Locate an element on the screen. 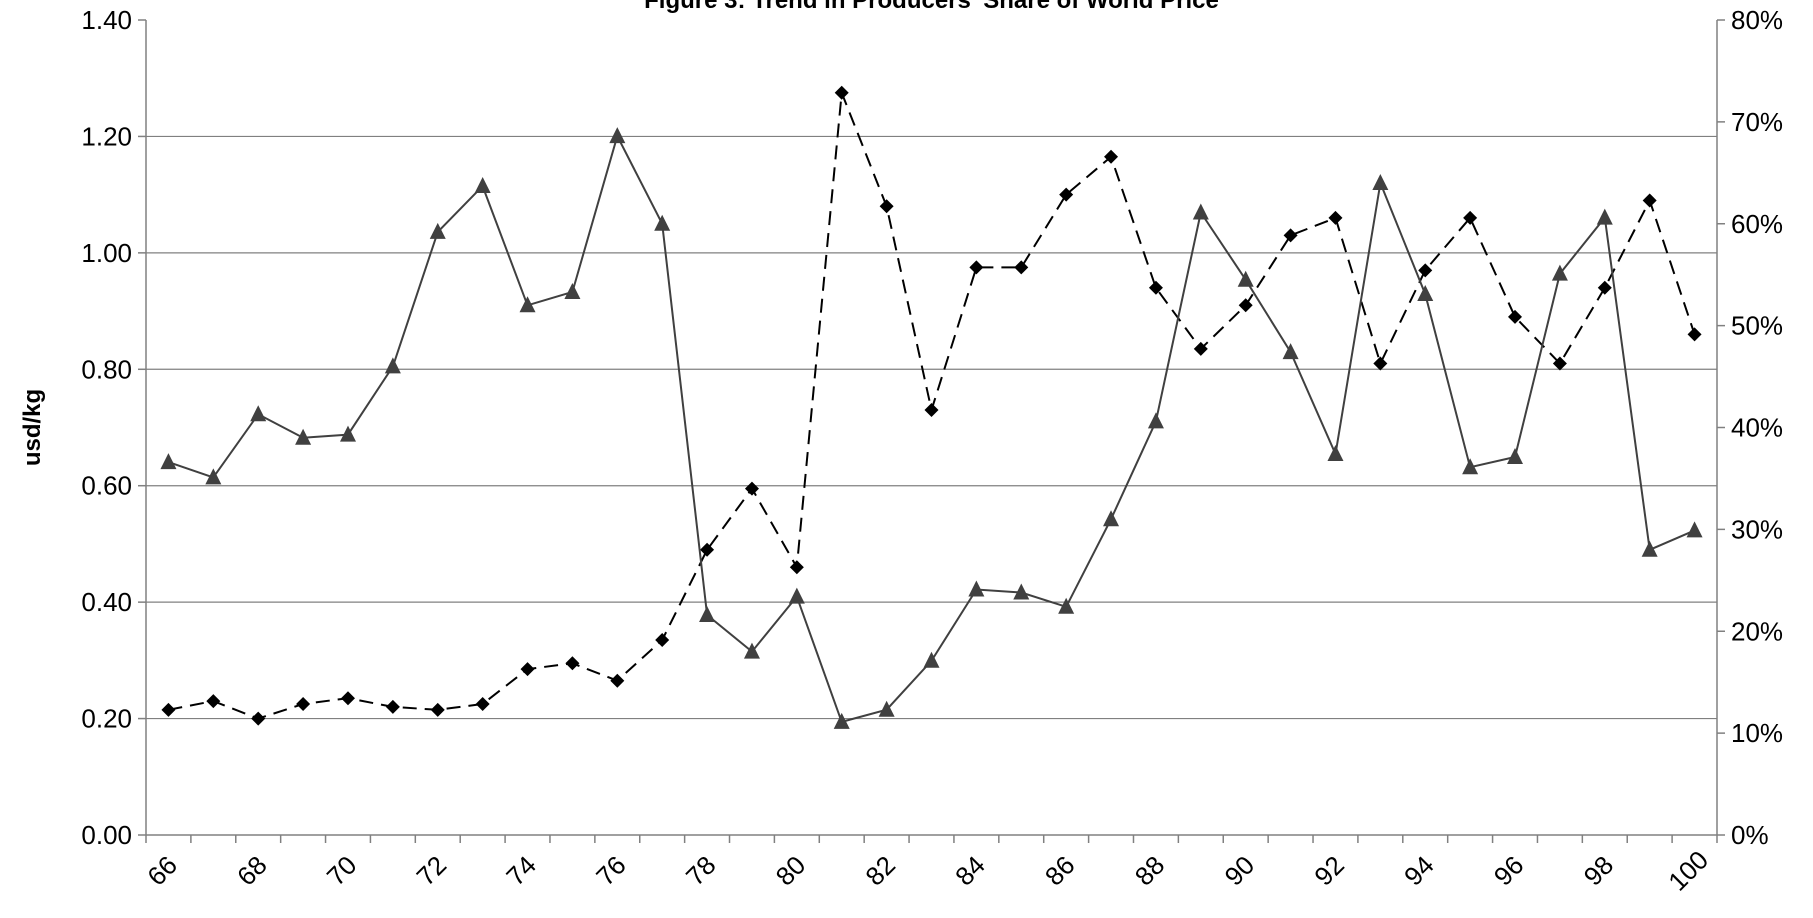 This screenshot has height=918, width=1813. right-tick-label: 80% is located at coordinates (1757, 20).